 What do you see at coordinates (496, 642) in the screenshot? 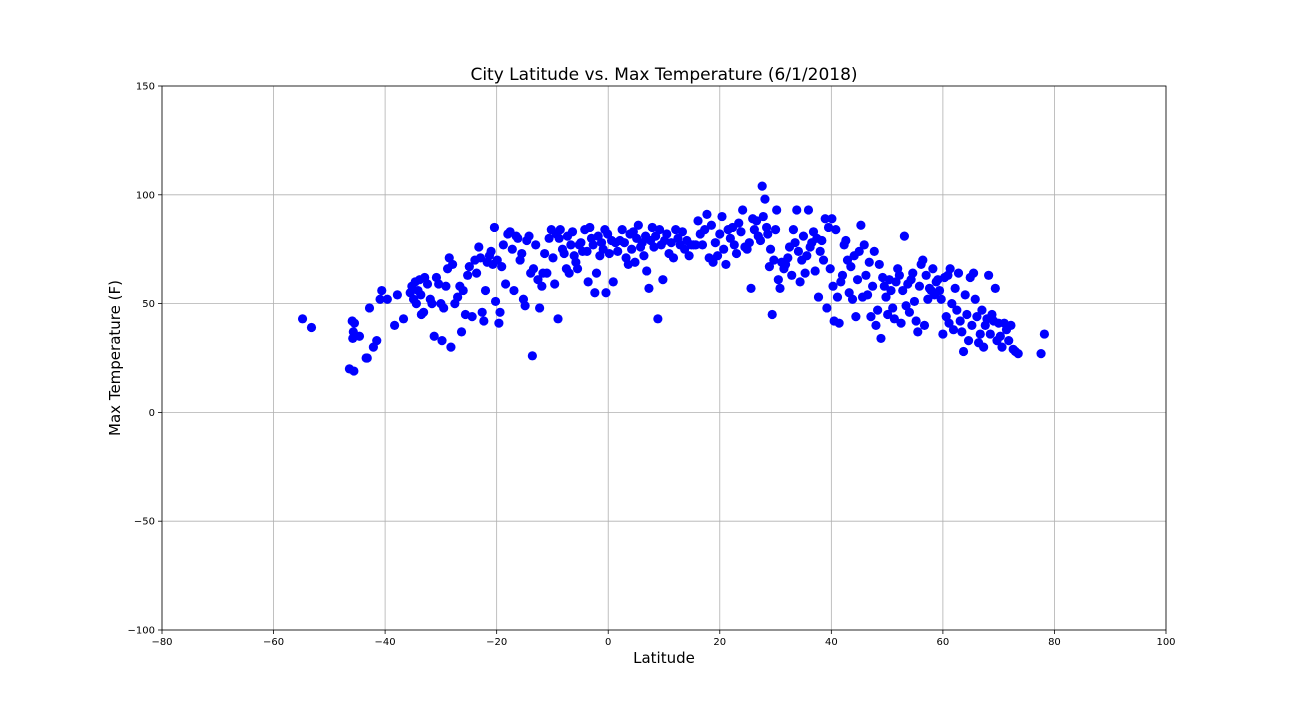
I see `x-tick-label: −20` at bounding box center [496, 642].